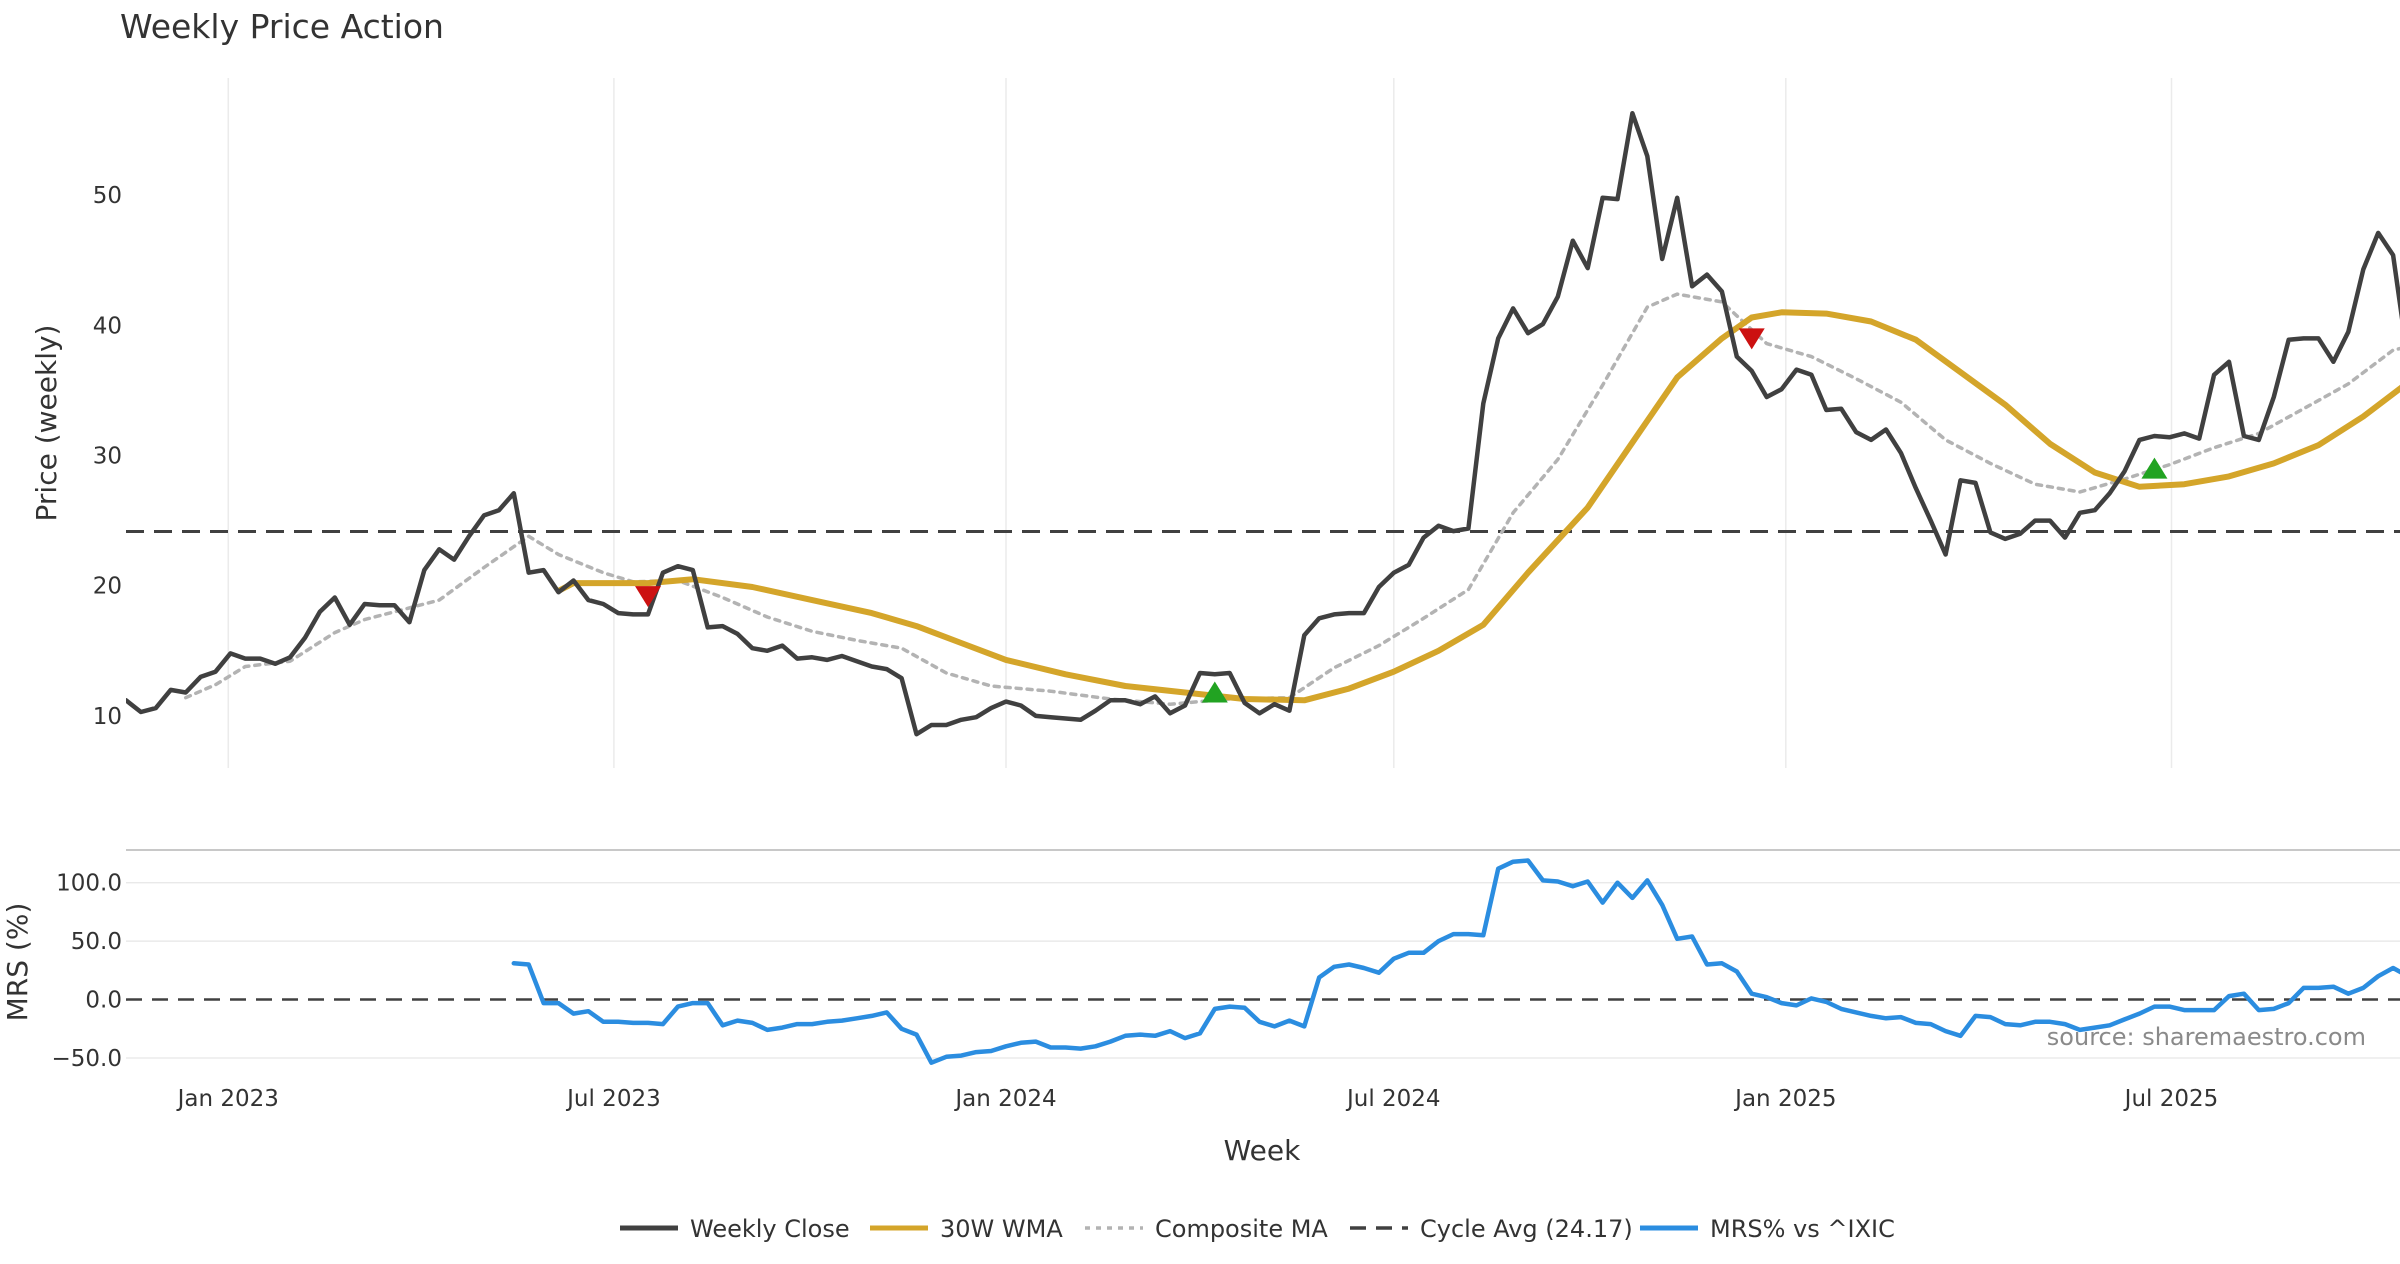  I want to click on legend-label: Cycle Avg (24.17), so click(1526, 1229).